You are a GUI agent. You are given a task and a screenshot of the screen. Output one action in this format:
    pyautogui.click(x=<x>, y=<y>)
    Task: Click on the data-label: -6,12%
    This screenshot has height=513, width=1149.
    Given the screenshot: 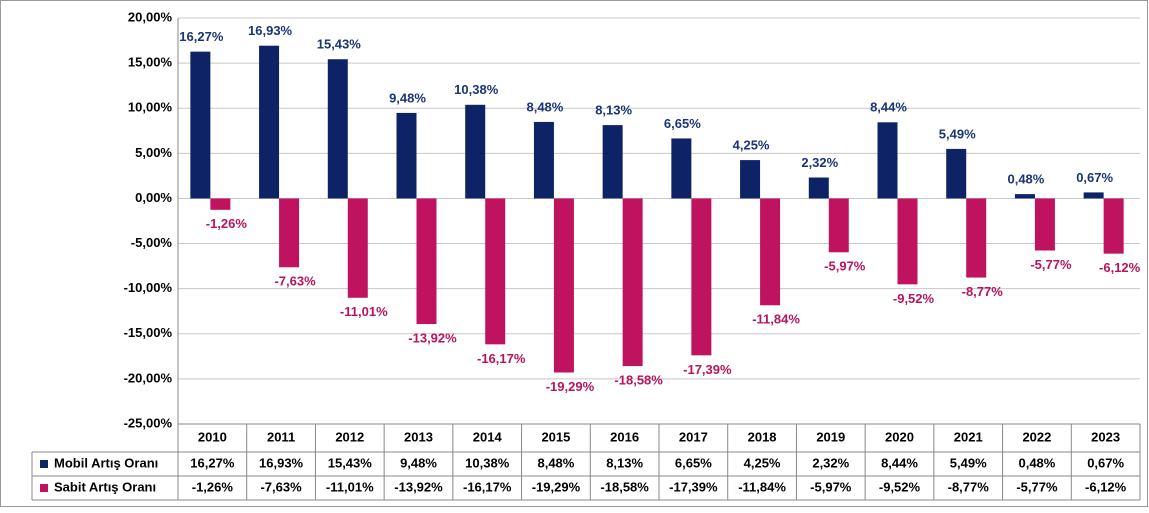 What is the action you would take?
    pyautogui.click(x=1120, y=267)
    